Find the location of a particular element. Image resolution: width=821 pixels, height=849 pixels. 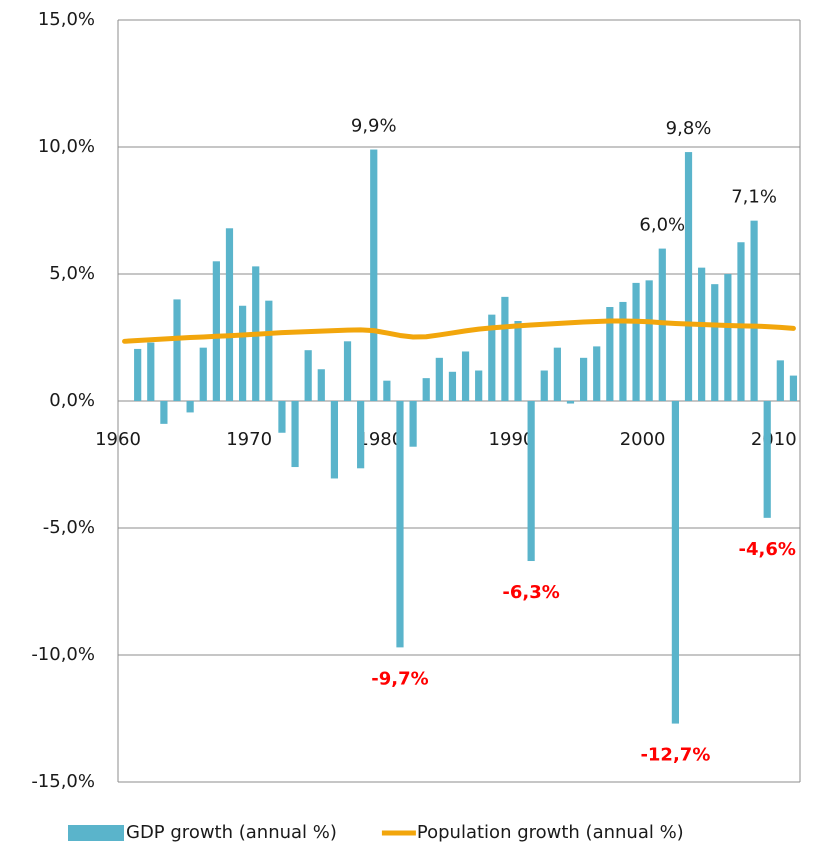

x-tick-label: 1990 is located at coordinates (512, 439).